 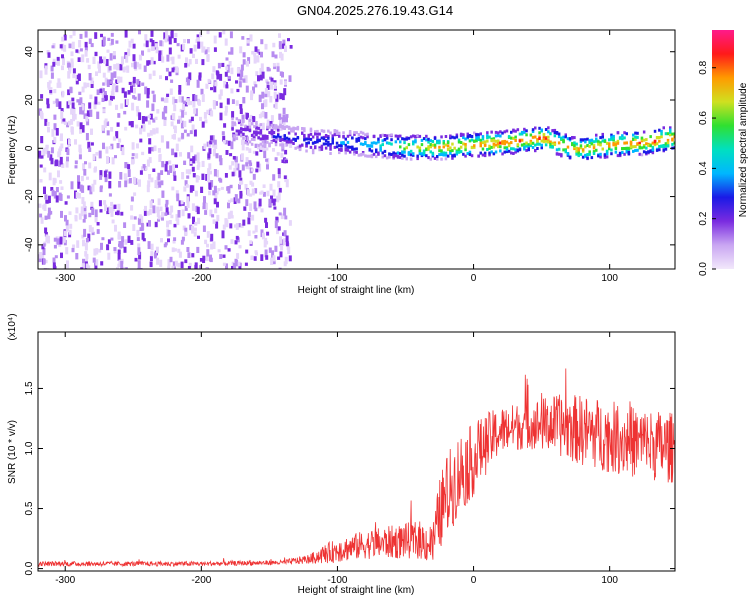 I want to click on x-tick-label: 100, so click(x=609, y=580).